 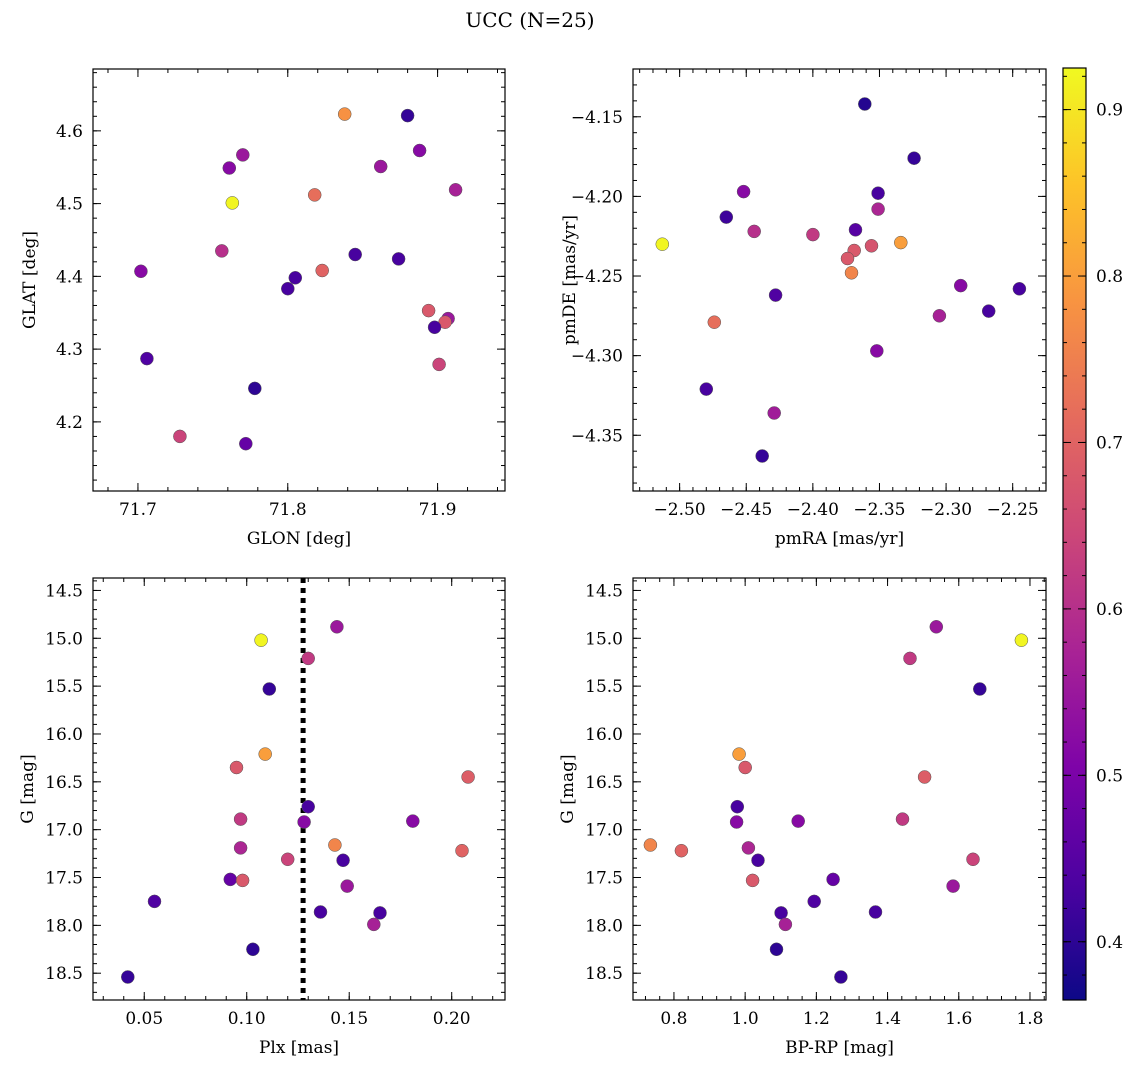 I want to click on proper-motion-xtick-label: −2.25, so click(x=1013, y=510).